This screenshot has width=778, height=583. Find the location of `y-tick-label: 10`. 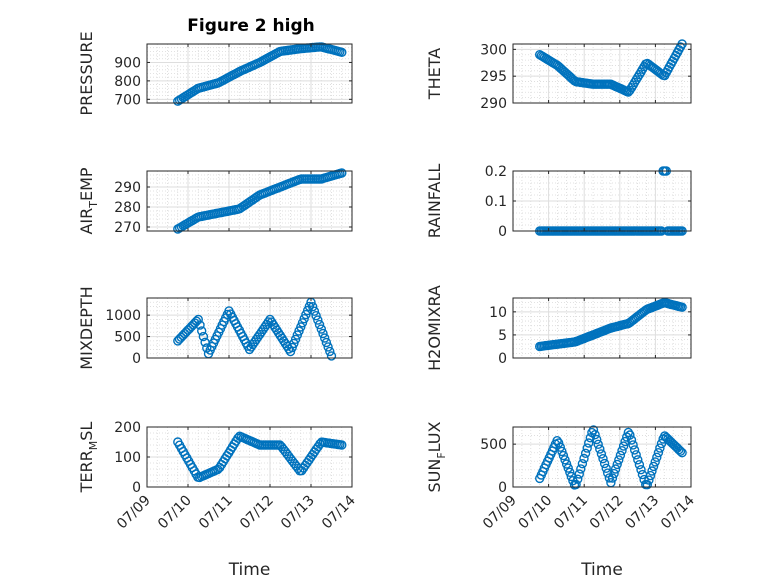

y-tick-label: 10 is located at coordinates (498, 313).